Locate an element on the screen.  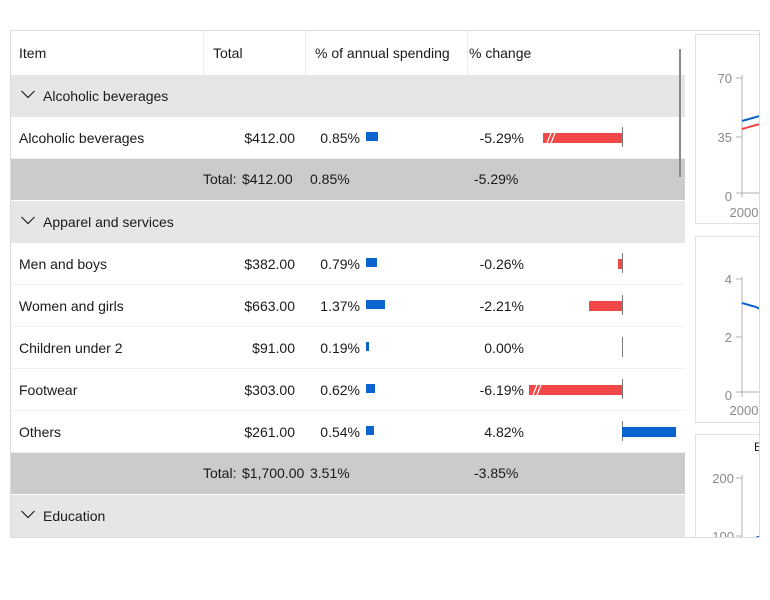
vertical-scrollbar is located at coordinates (680, 113).